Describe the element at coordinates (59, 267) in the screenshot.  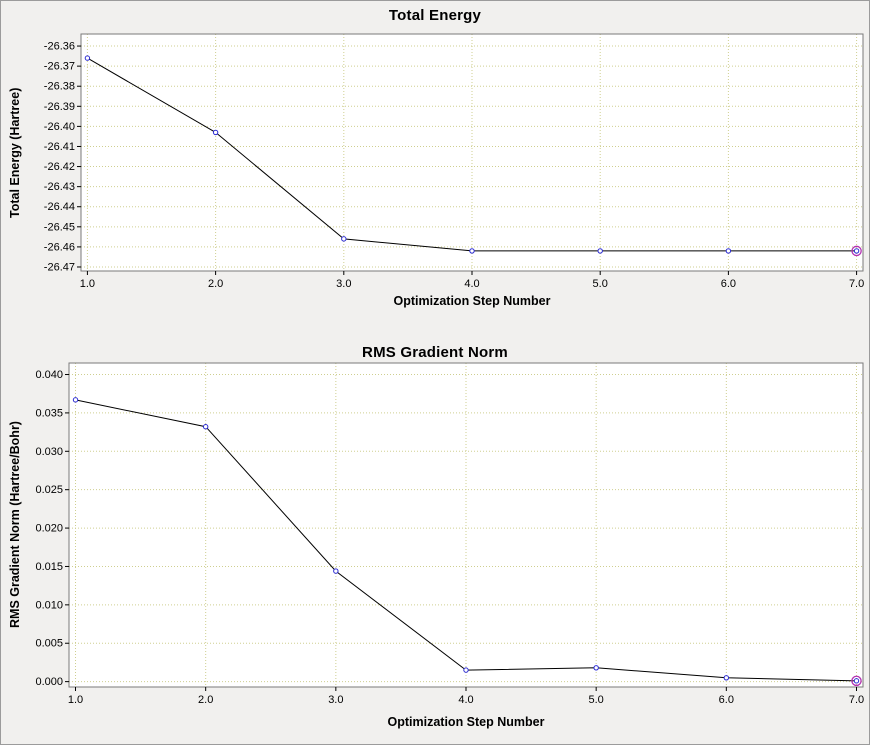
I see `svg-text: -26.47` at that location.